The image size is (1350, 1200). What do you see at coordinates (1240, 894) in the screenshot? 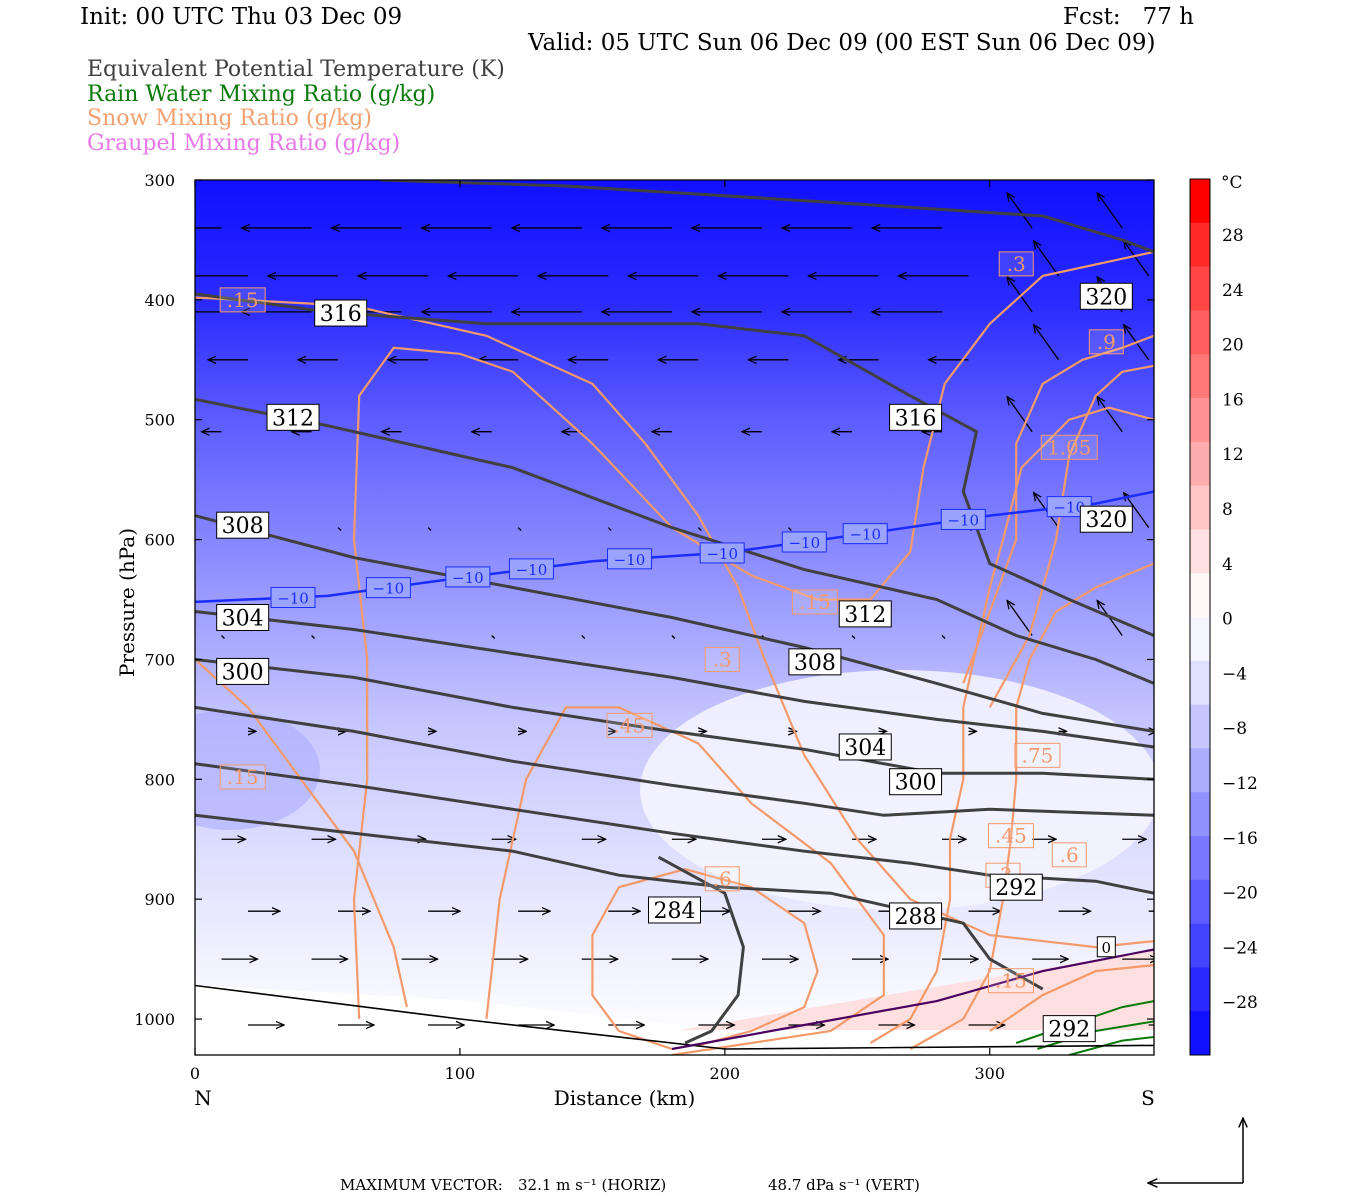
I see `colorbar-tick-label: −20` at bounding box center [1240, 894].